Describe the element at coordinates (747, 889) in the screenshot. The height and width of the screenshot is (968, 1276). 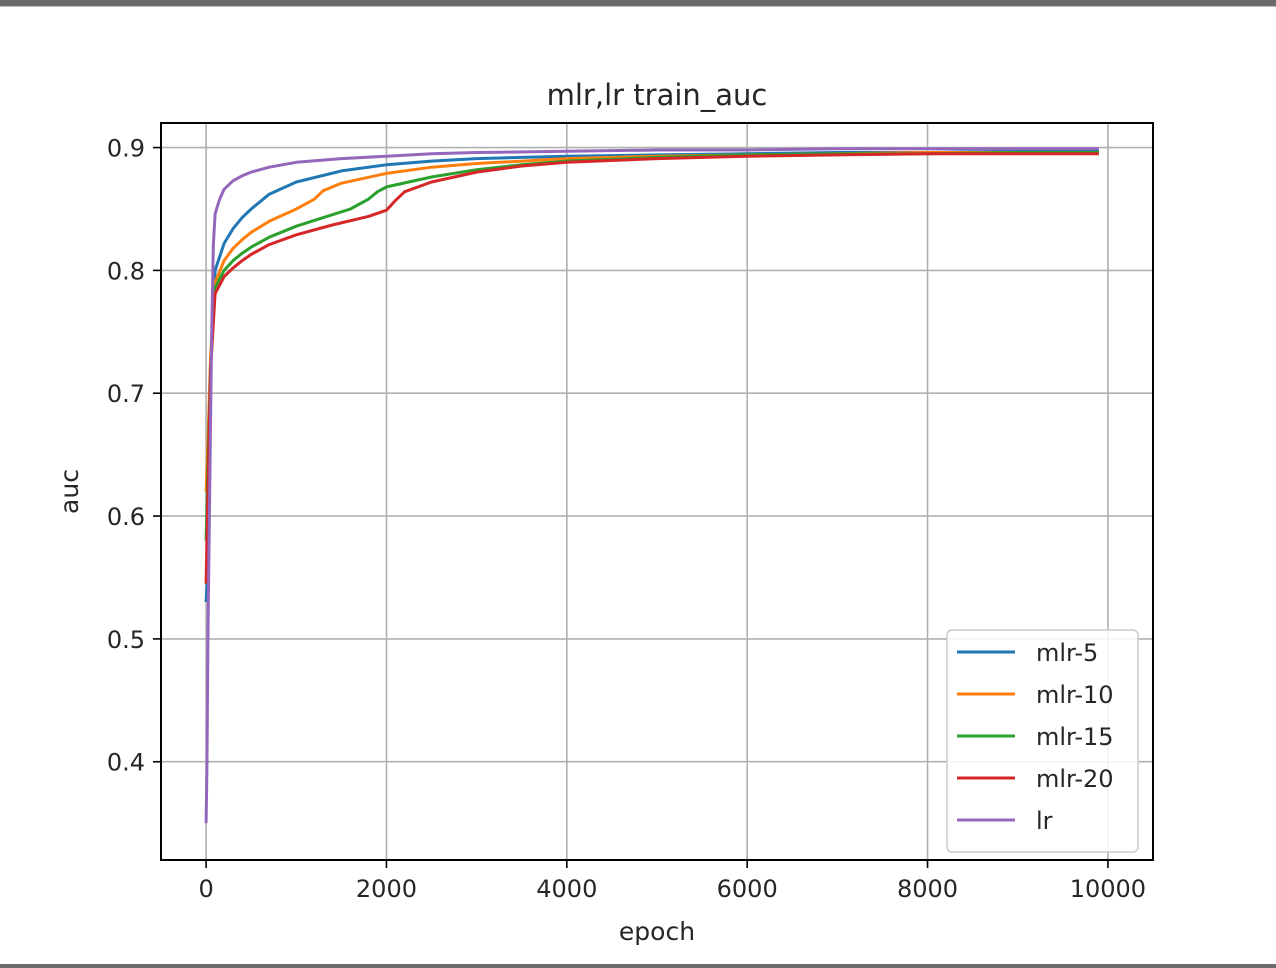
I see `x-tick-label: 6000` at that location.